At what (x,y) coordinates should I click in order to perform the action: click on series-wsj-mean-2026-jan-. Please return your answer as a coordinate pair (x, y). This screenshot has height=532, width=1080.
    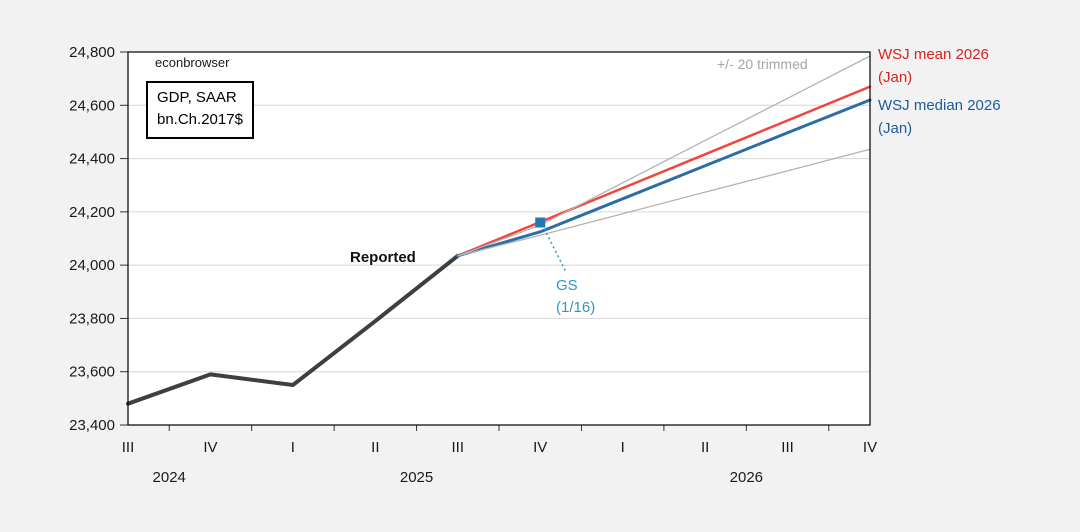
    Looking at the image, I should click on (664, 171).